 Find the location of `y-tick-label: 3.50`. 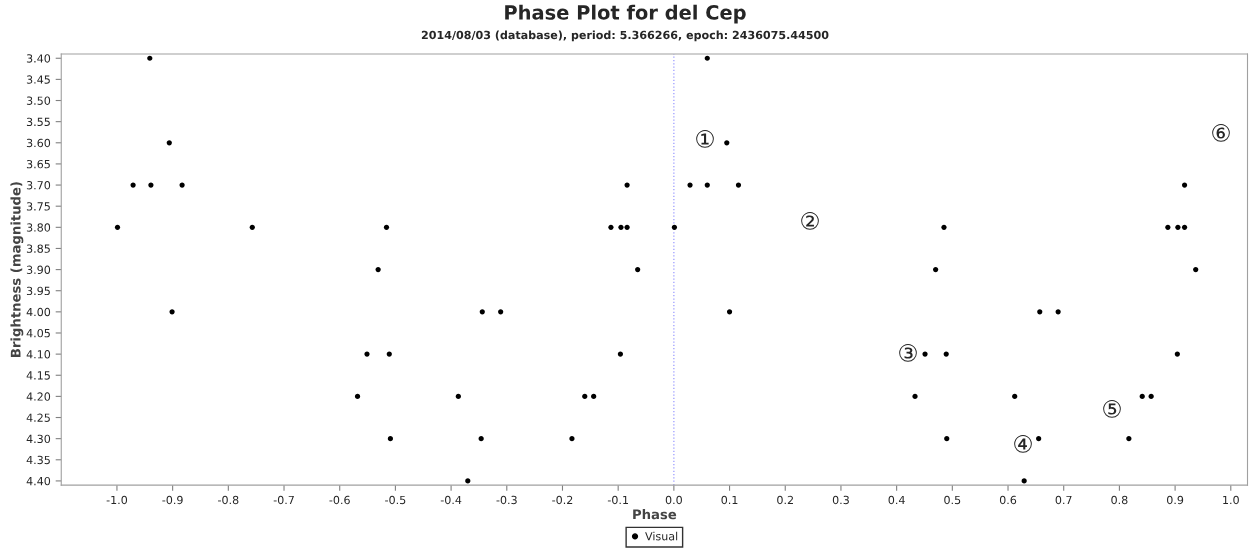

y-tick-label: 3.50 is located at coordinates (38, 100).